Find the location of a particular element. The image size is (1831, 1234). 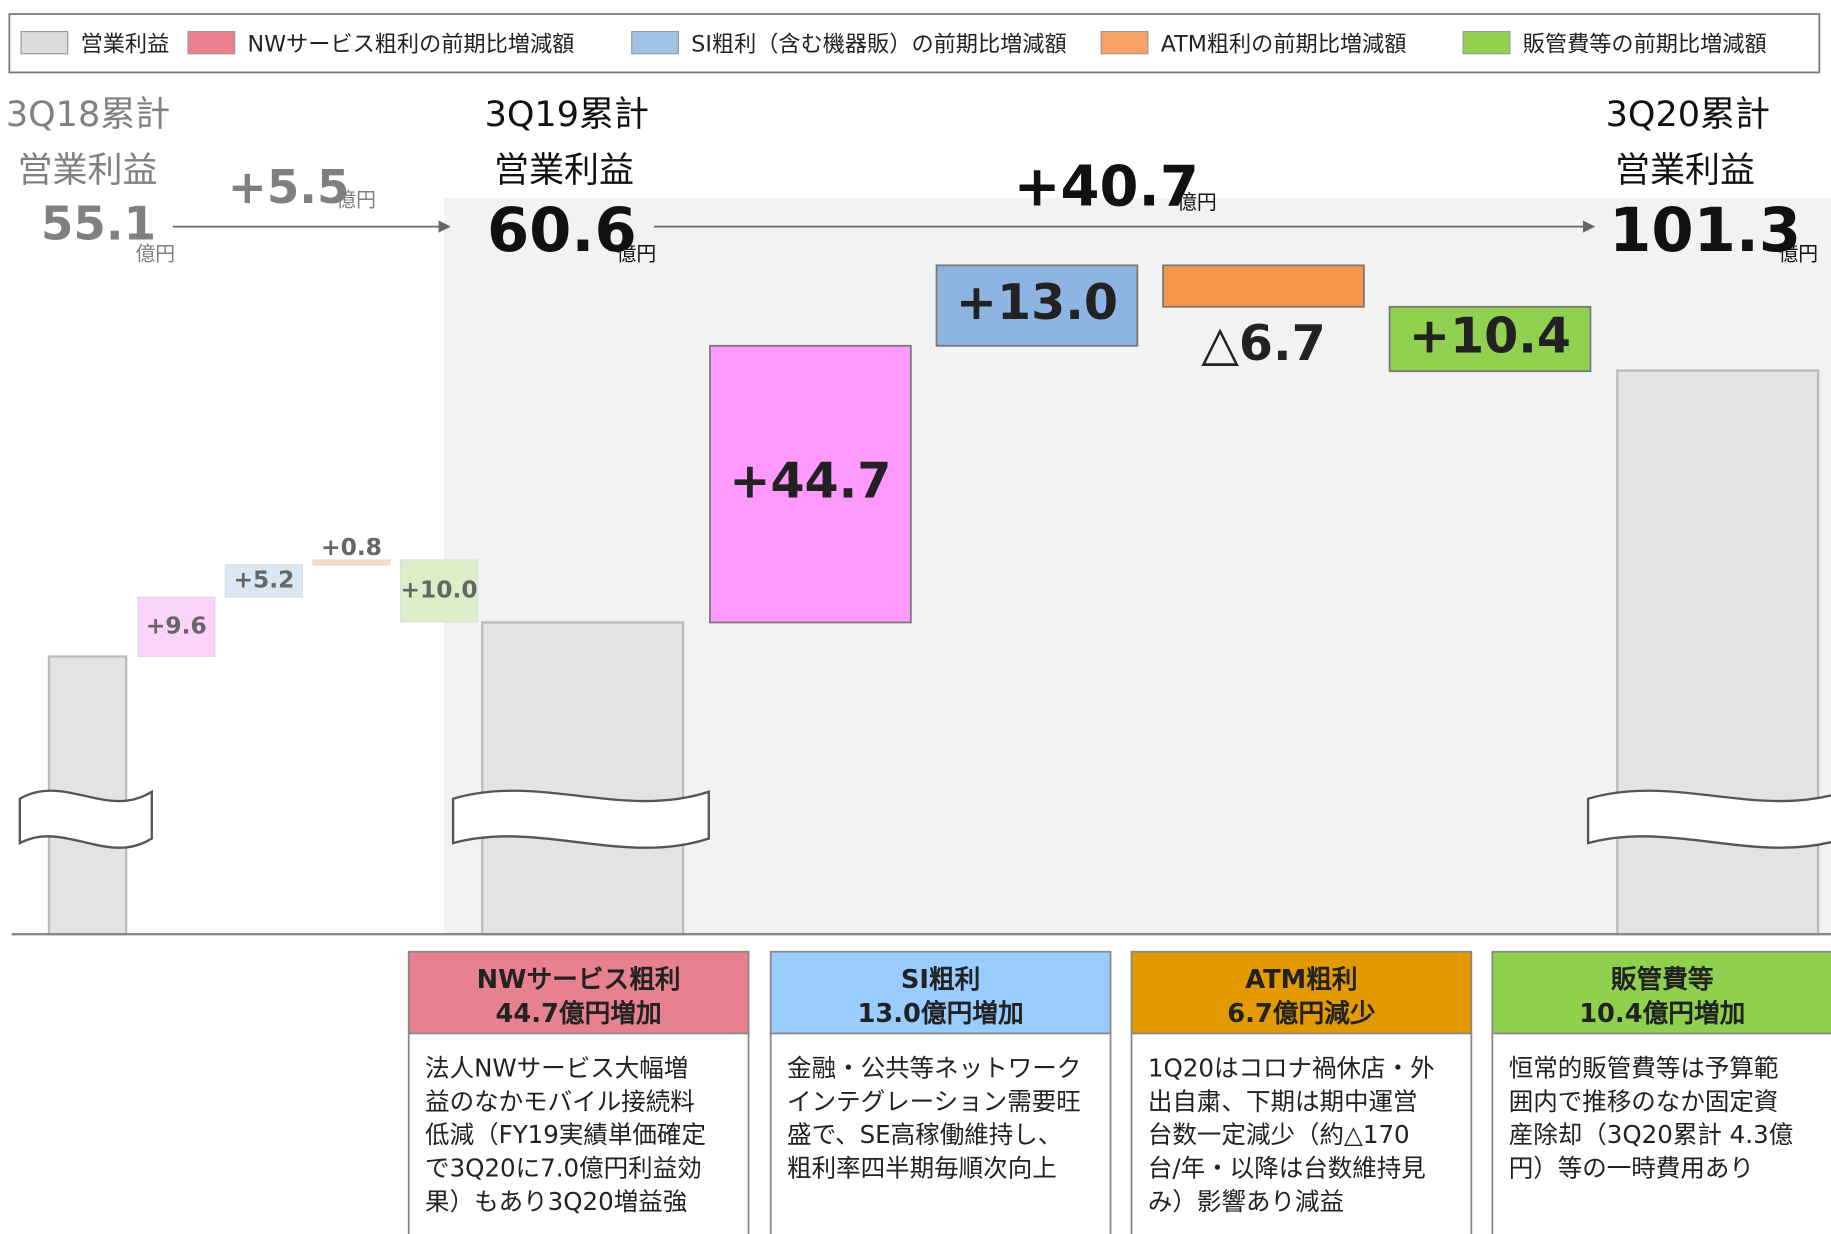

step-label: +10.4 is located at coordinates (1490, 335).